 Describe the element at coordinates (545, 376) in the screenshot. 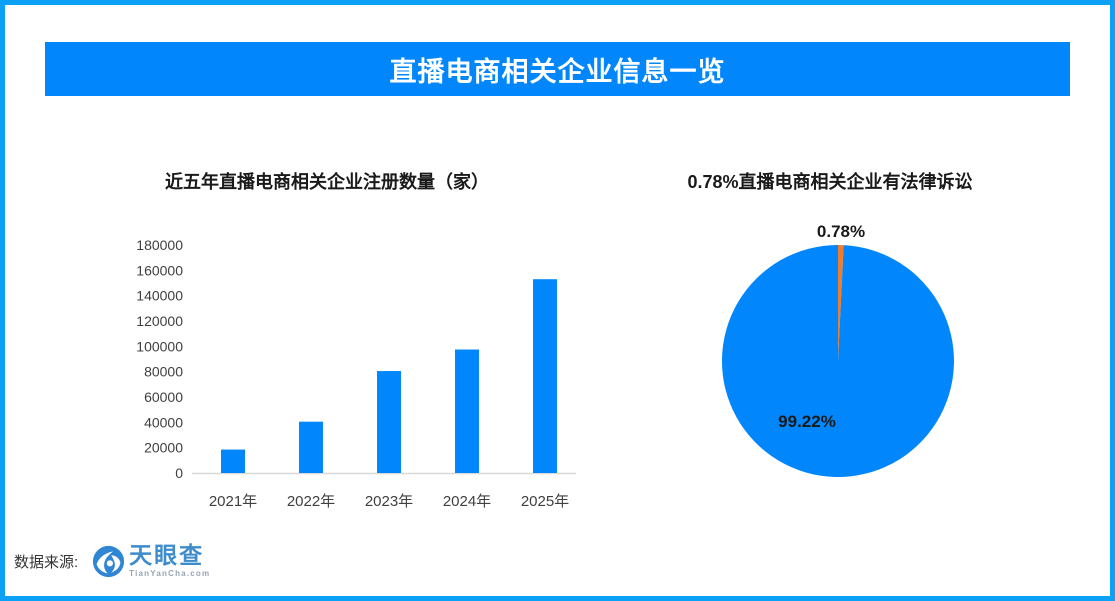

I see `bar-2025年` at that location.